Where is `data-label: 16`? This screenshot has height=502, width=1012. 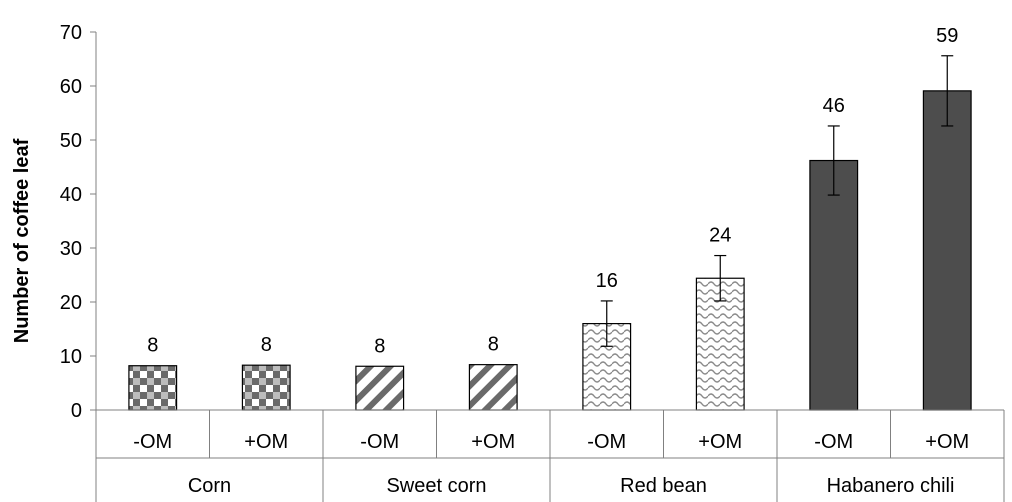
data-label: 16 is located at coordinates (607, 281).